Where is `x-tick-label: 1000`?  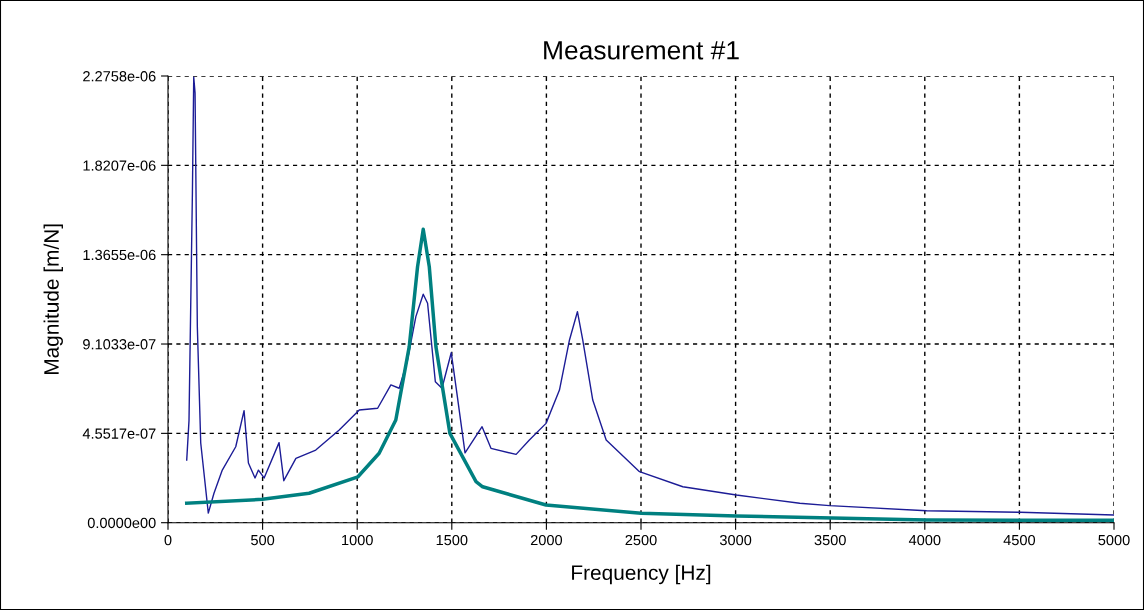 x-tick-label: 1000 is located at coordinates (357, 540).